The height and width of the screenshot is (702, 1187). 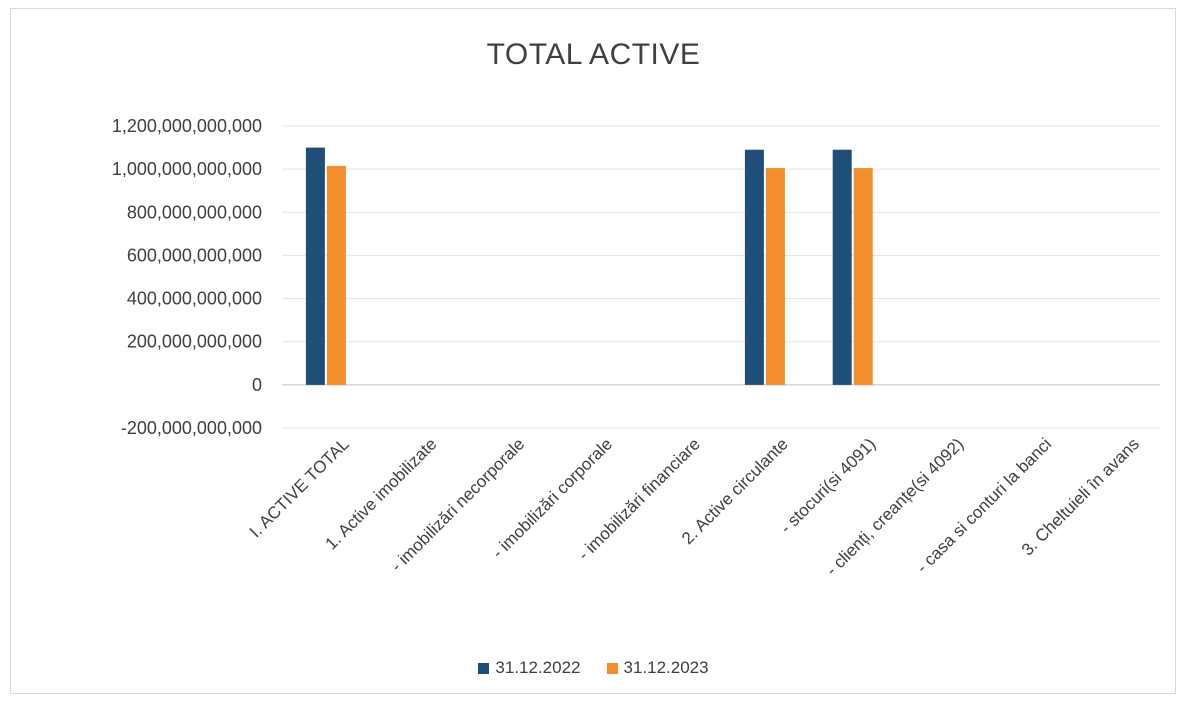 I want to click on y-tick-label: 1,000,000,000,000, so click(x=187, y=169).